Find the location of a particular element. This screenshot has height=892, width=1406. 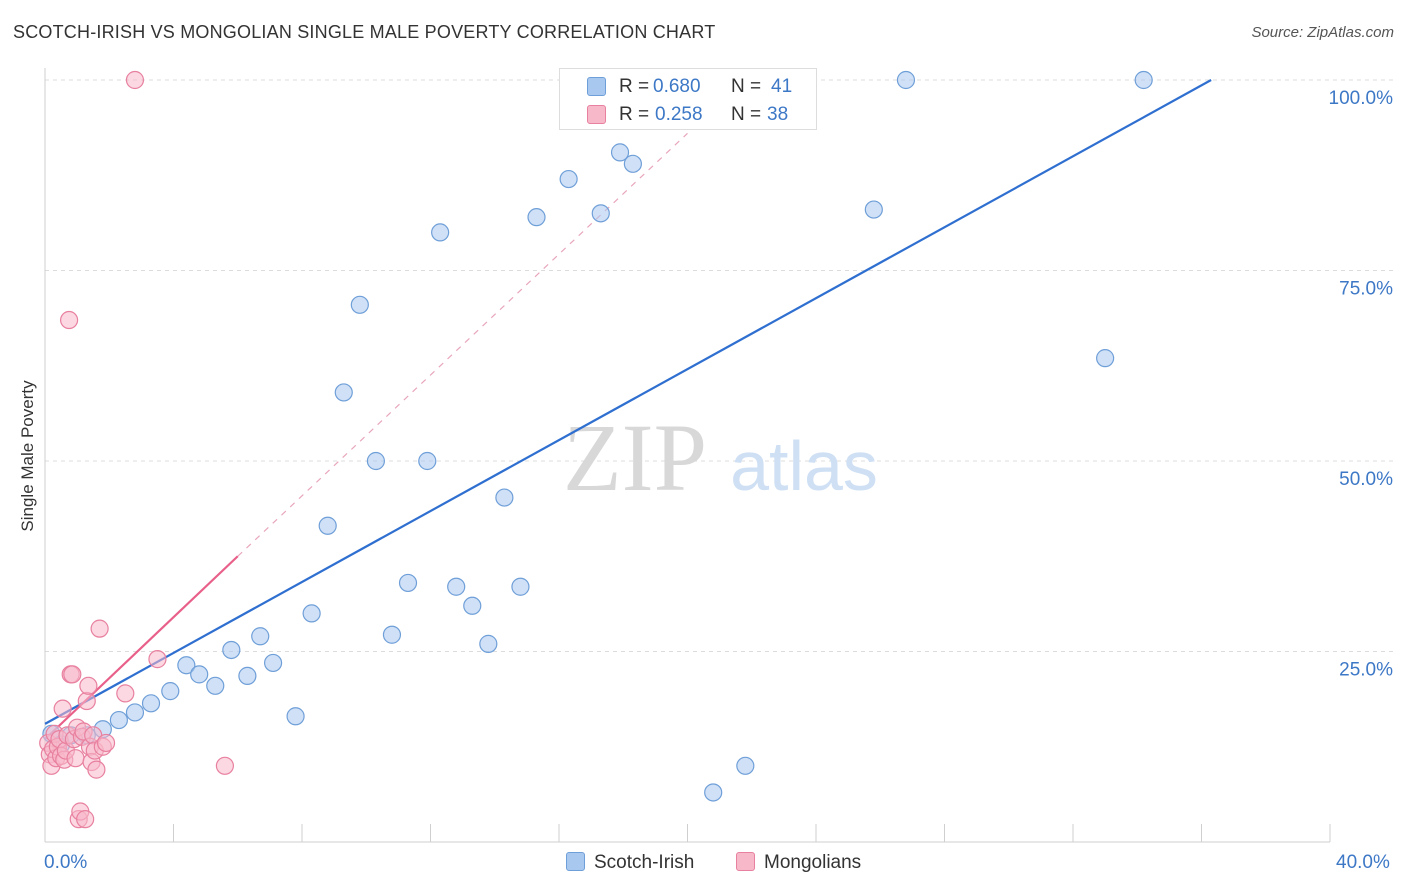

watermark: ZIP atlas is located at coordinates (720, 457).